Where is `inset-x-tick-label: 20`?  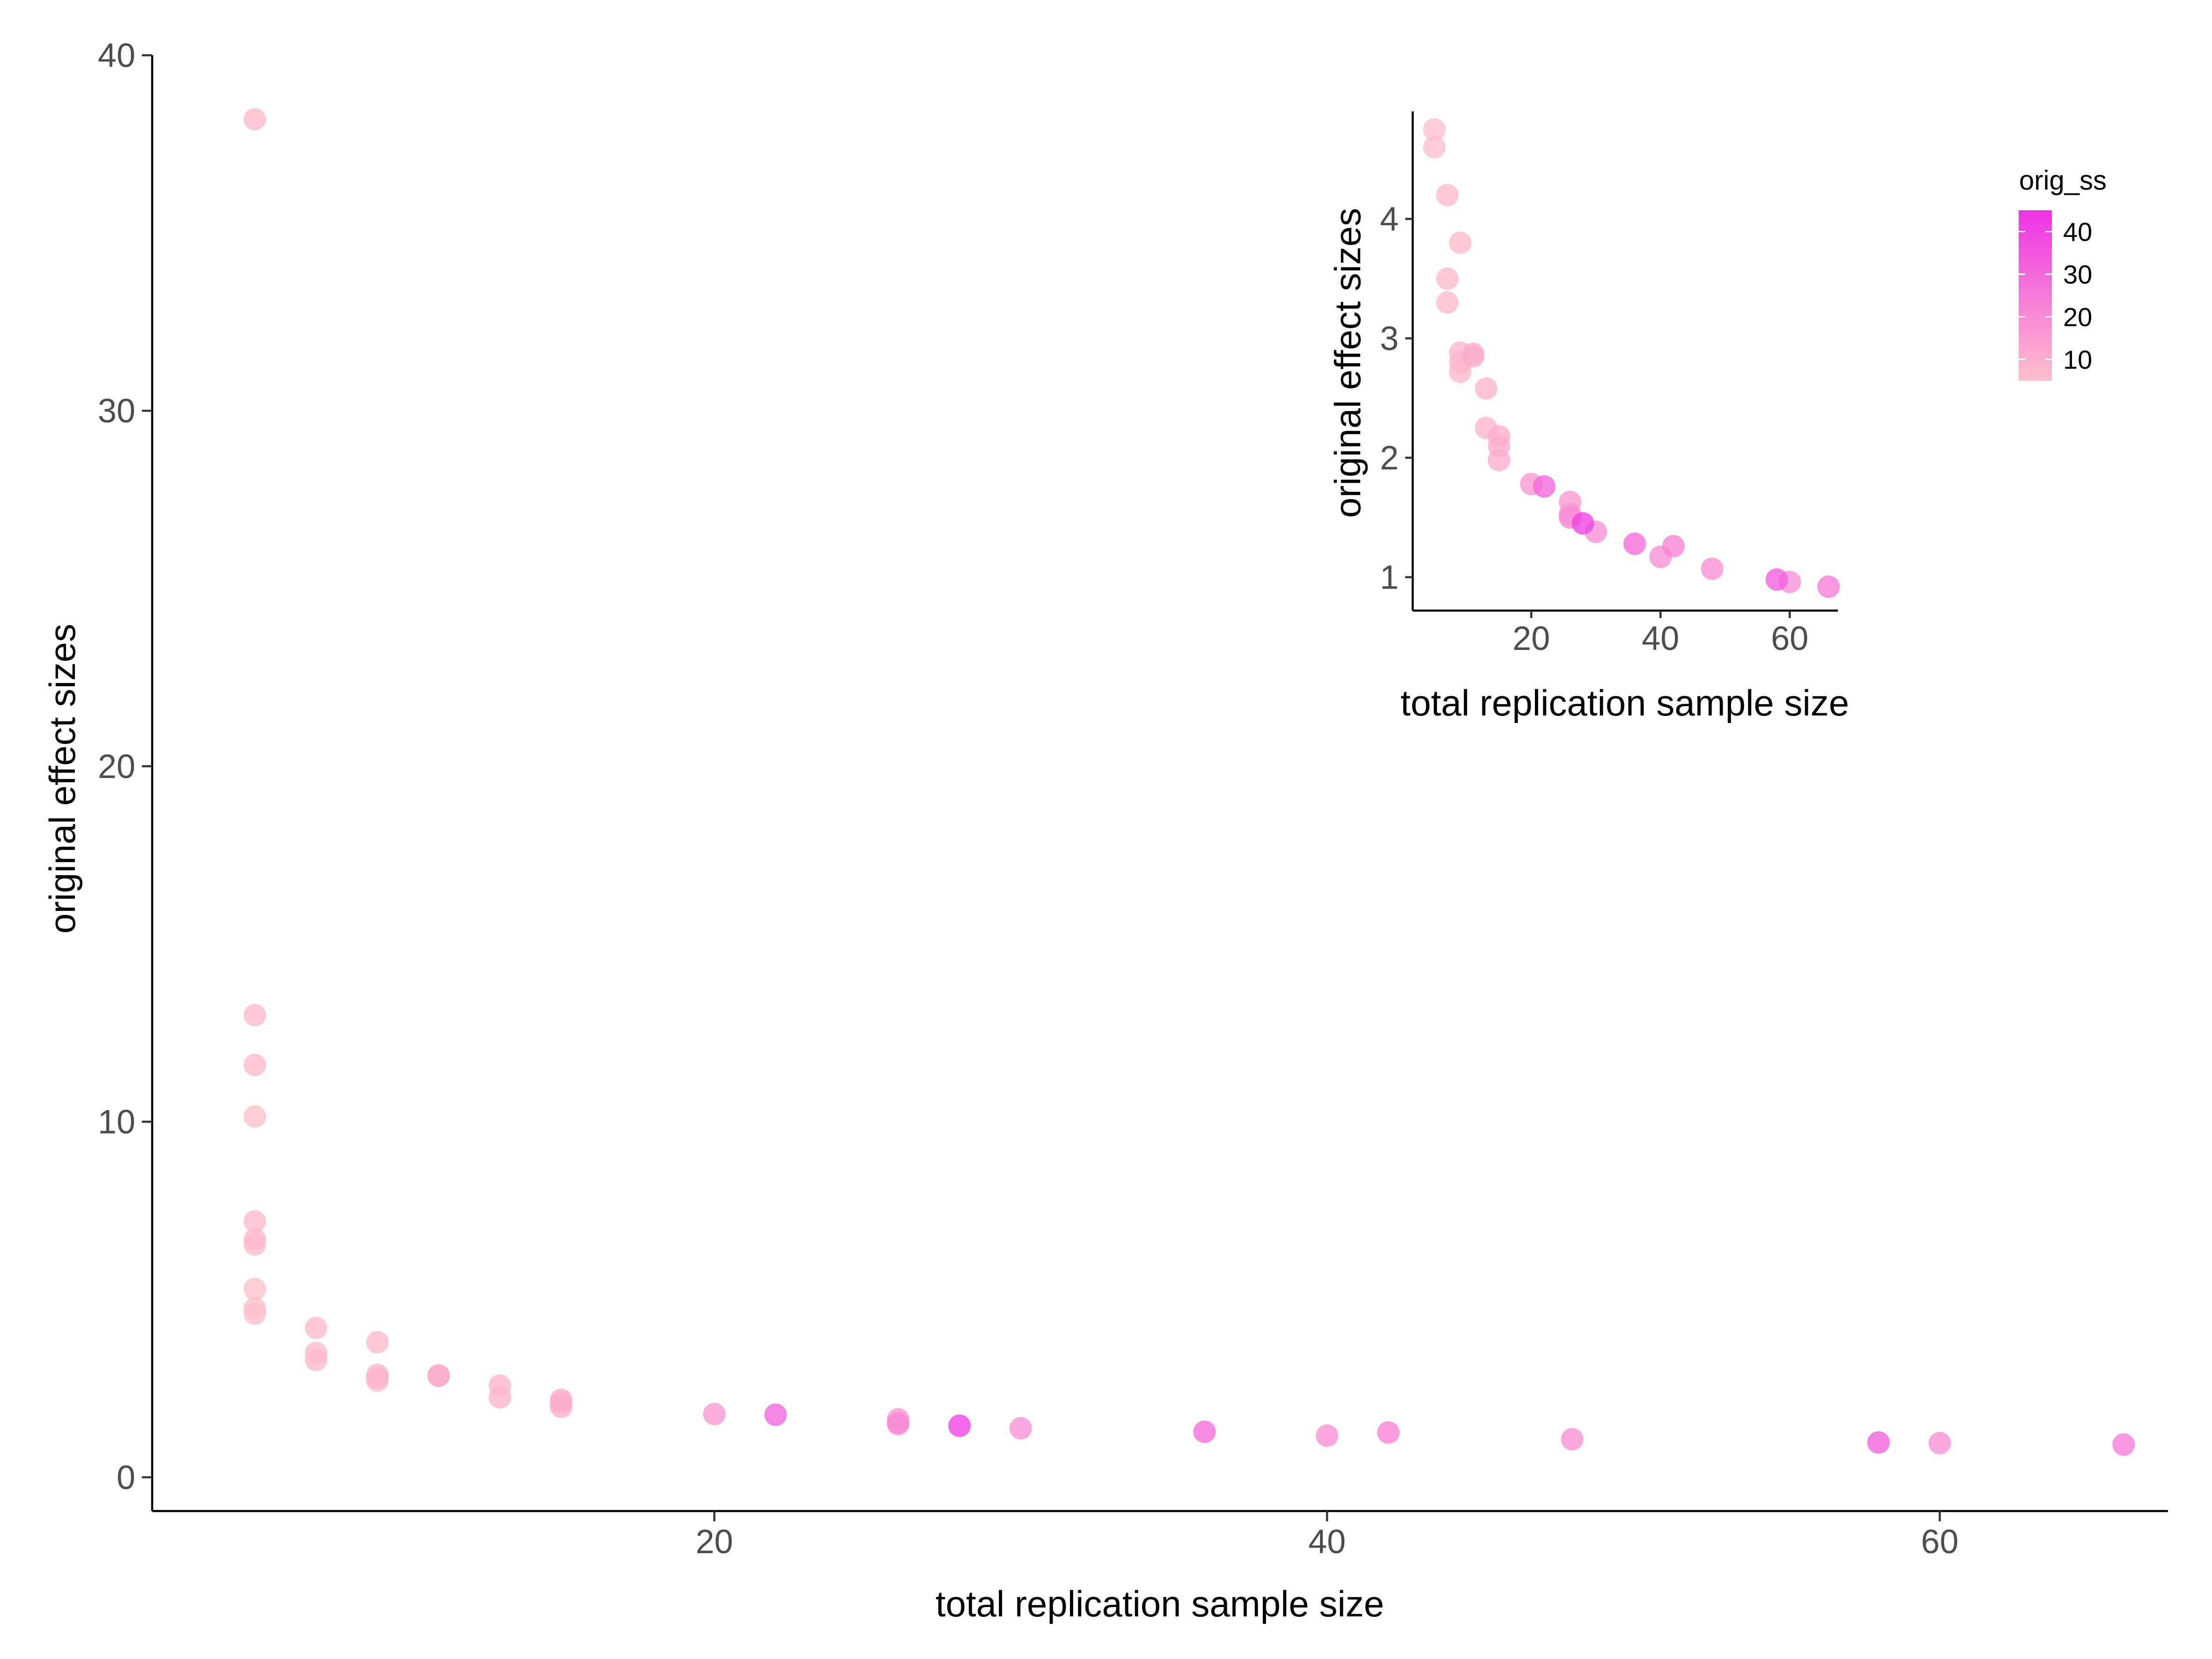
inset-x-tick-label: 20 is located at coordinates (1531, 638).